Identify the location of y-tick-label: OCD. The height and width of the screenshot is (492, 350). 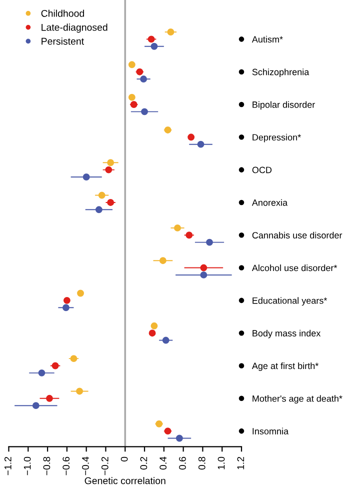
(262, 170).